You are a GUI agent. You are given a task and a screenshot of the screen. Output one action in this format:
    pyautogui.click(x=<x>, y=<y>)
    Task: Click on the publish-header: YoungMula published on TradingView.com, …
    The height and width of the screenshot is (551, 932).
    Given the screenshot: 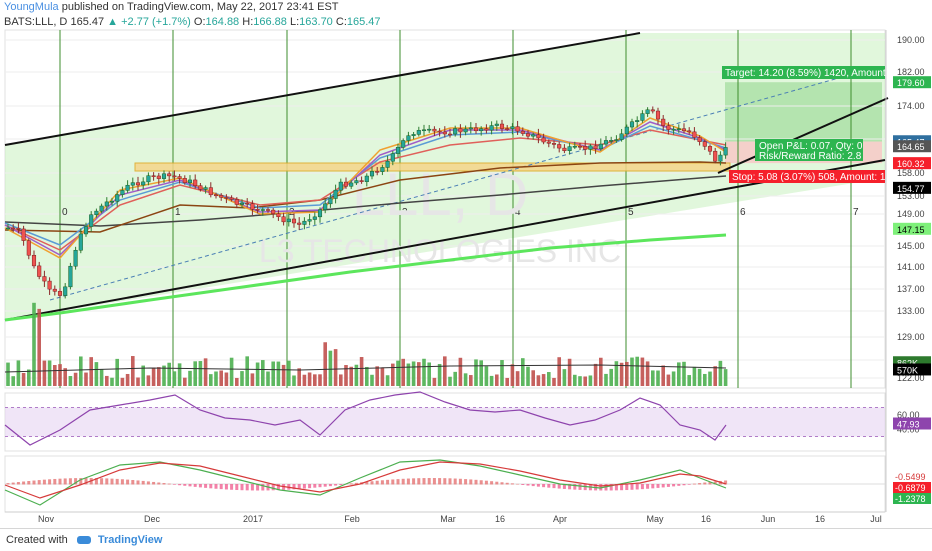 What is the action you would take?
    pyautogui.click(x=466, y=7)
    